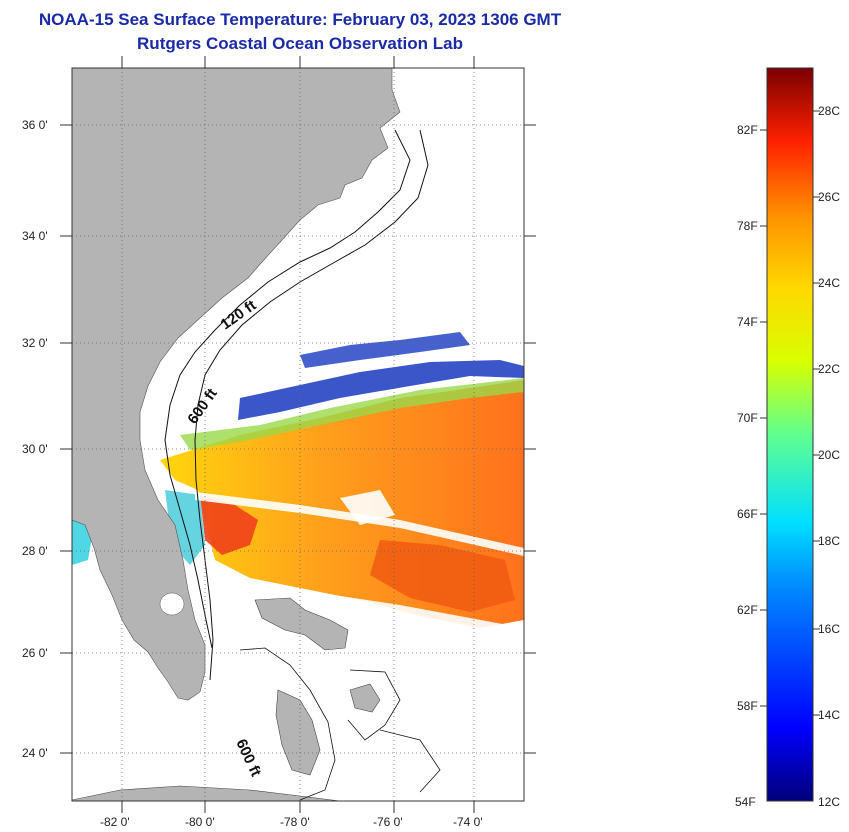 The height and width of the screenshot is (832, 849). Describe the element at coordinates (35, 343) in the screenshot. I see `lat-label: 32 0'` at that location.